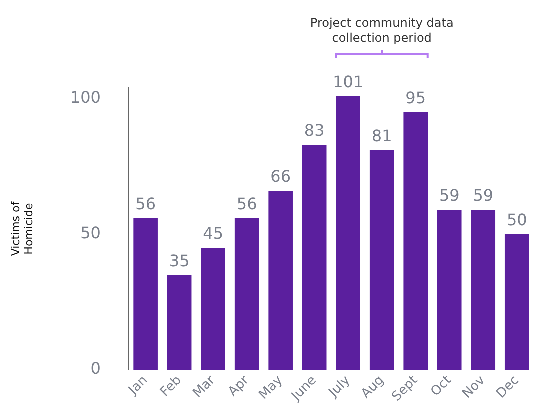  I want to click on y-tick-label: 0, so click(95, 368).